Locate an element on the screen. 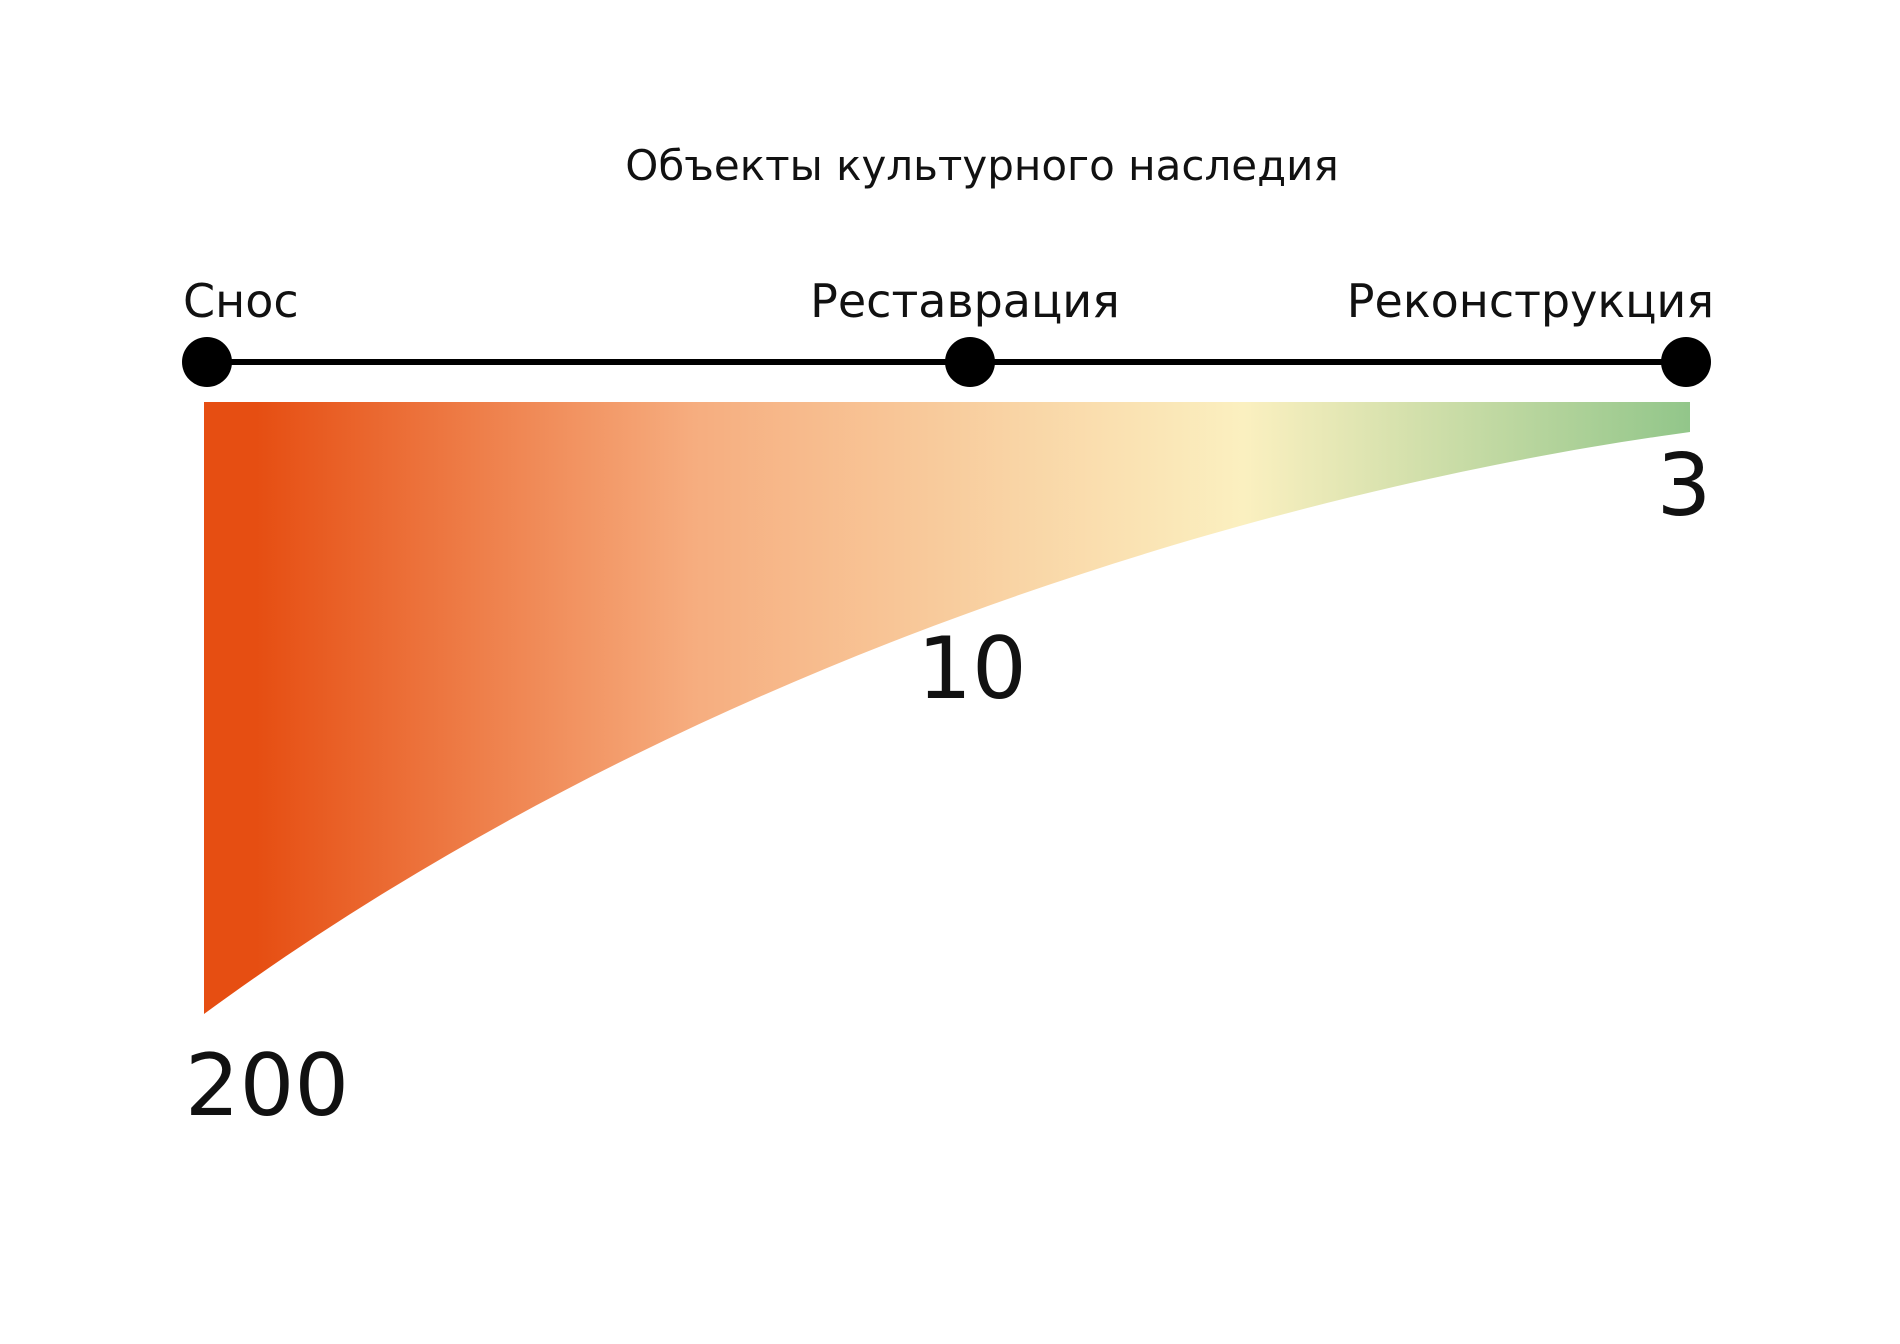  category-label-2: Реставрация is located at coordinates (965, 301).